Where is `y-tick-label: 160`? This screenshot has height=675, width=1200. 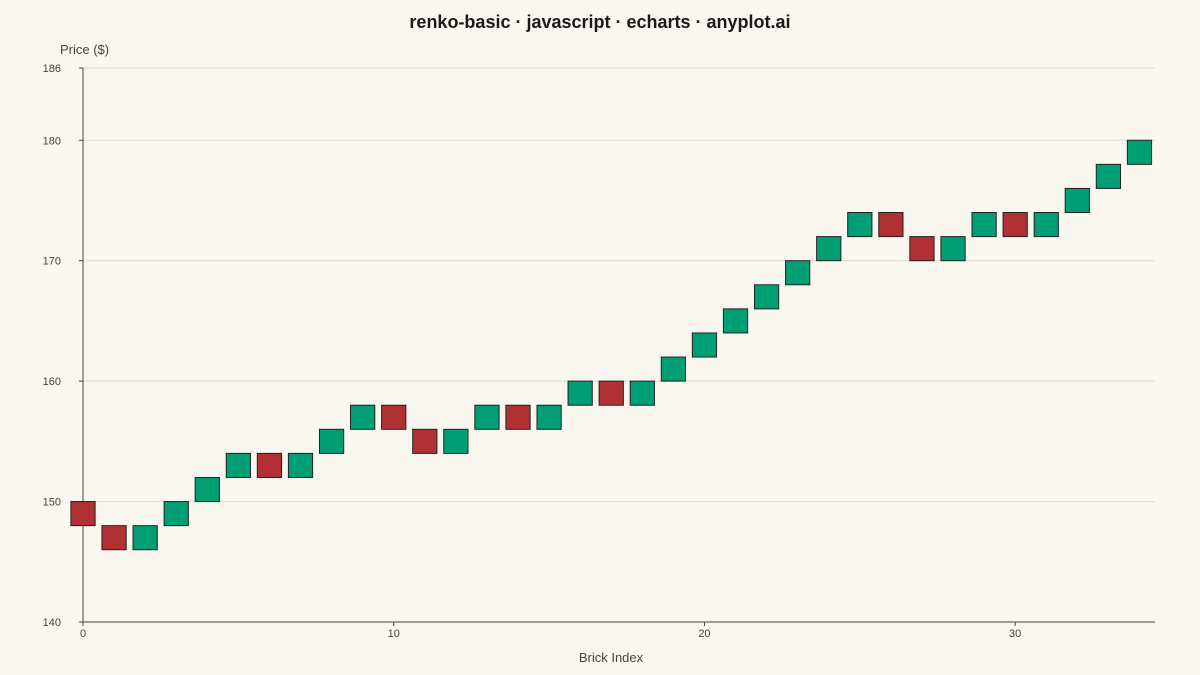 y-tick-label: 160 is located at coordinates (52, 382).